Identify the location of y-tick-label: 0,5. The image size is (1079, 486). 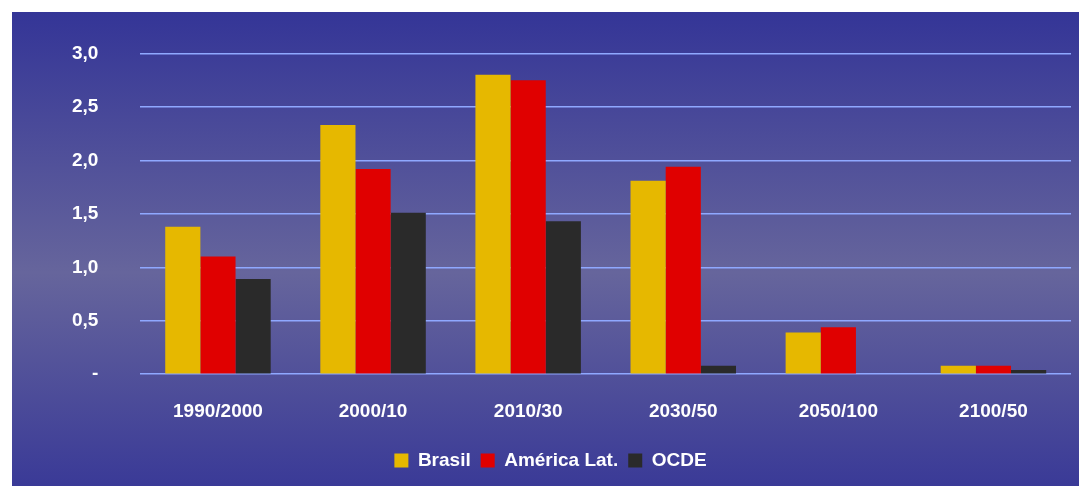
(85, 319).